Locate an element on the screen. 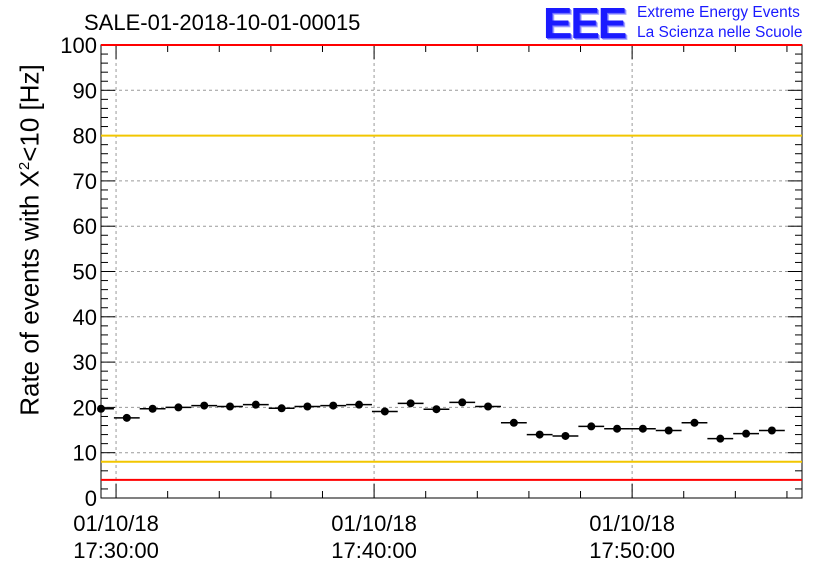 This screenshot has width=836, height=572. y-tick-label: 100 is located at coordinates (78, 45).